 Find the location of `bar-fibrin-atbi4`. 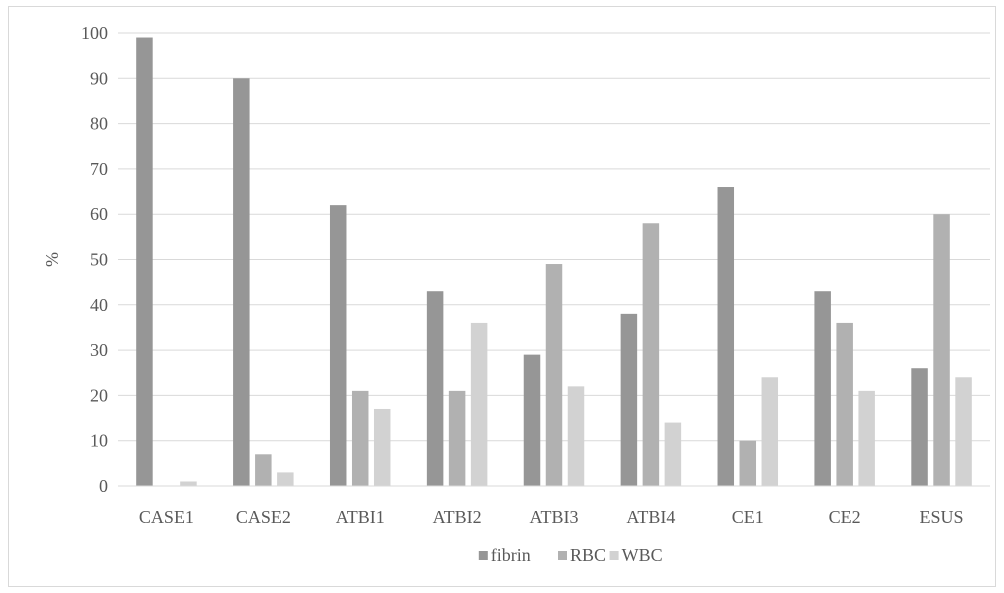

bar-fibrin-atbi4 is located at coordinates (629, 399).